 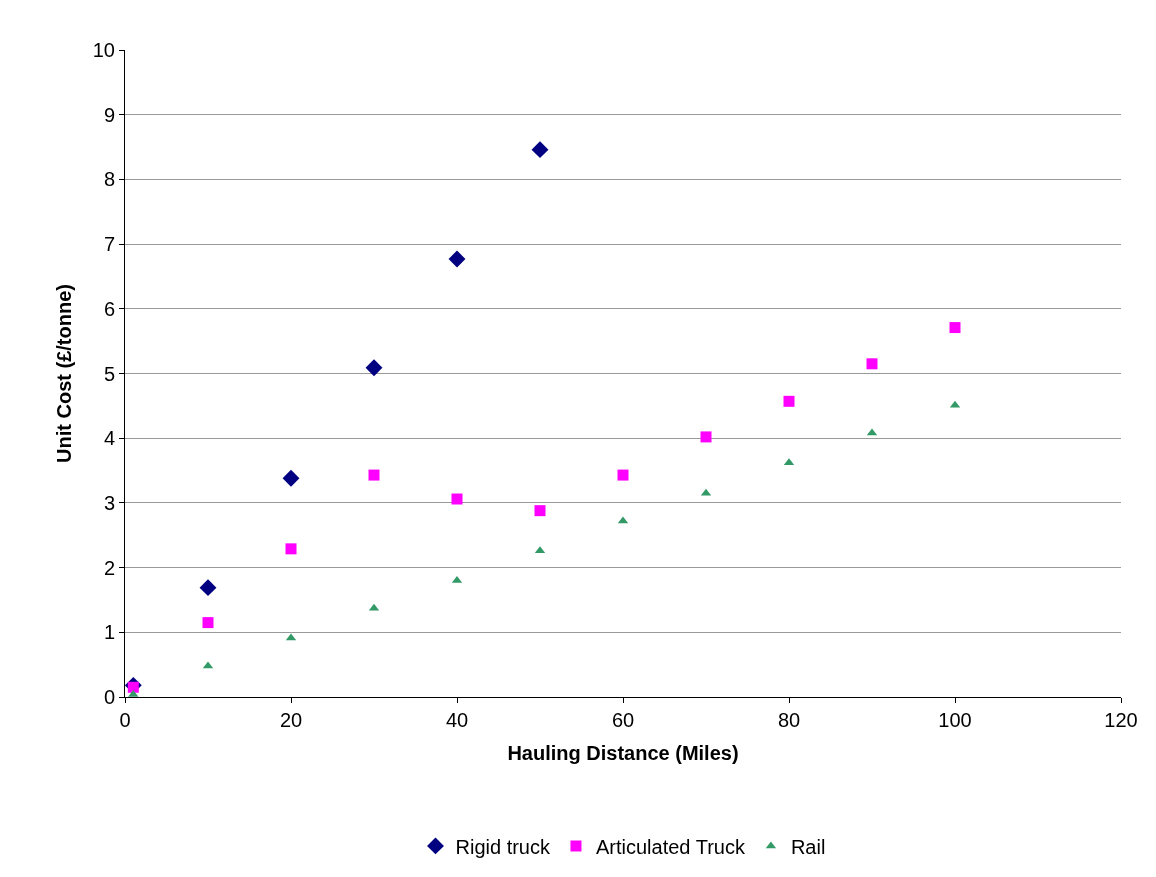 I want to click on x-tick-label: 120, so click(x=1121, y=720).